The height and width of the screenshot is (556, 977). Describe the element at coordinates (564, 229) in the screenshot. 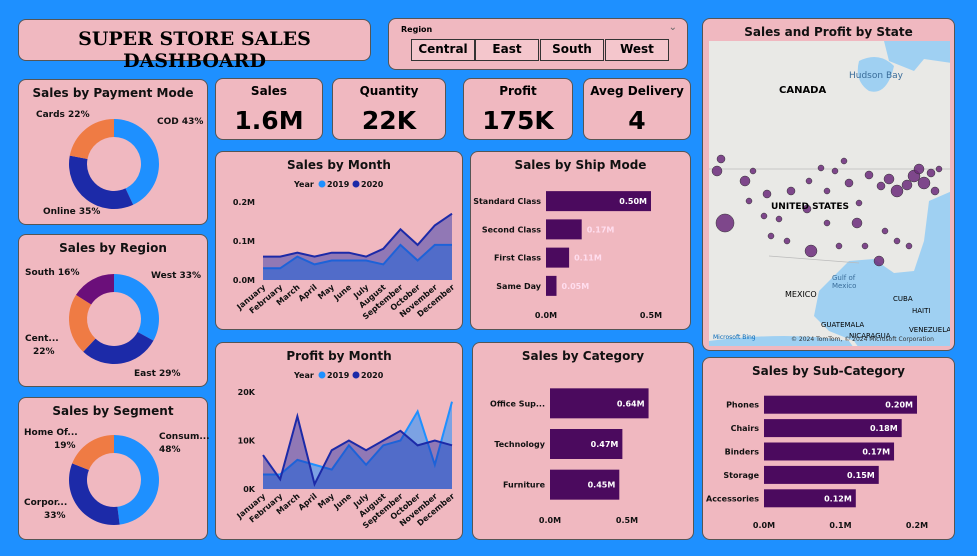

I see `bar-second-class` at that location.